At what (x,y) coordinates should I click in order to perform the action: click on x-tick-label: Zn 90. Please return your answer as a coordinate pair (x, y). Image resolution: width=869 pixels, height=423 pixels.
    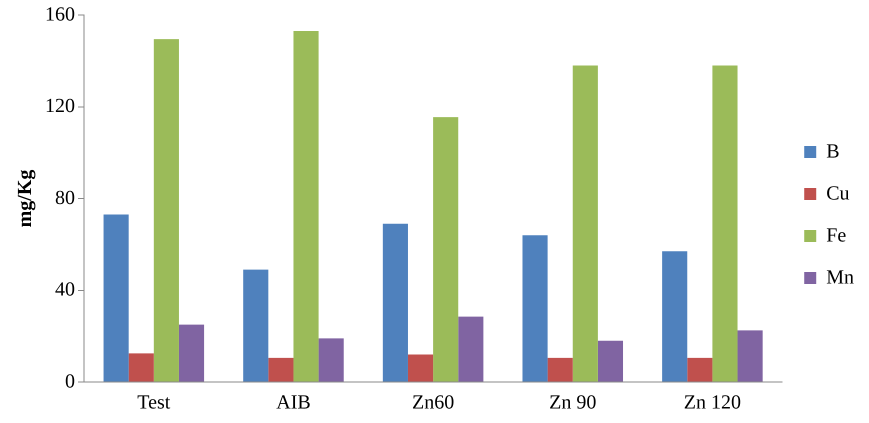
    Looking at the image, I should click on (572, 402).